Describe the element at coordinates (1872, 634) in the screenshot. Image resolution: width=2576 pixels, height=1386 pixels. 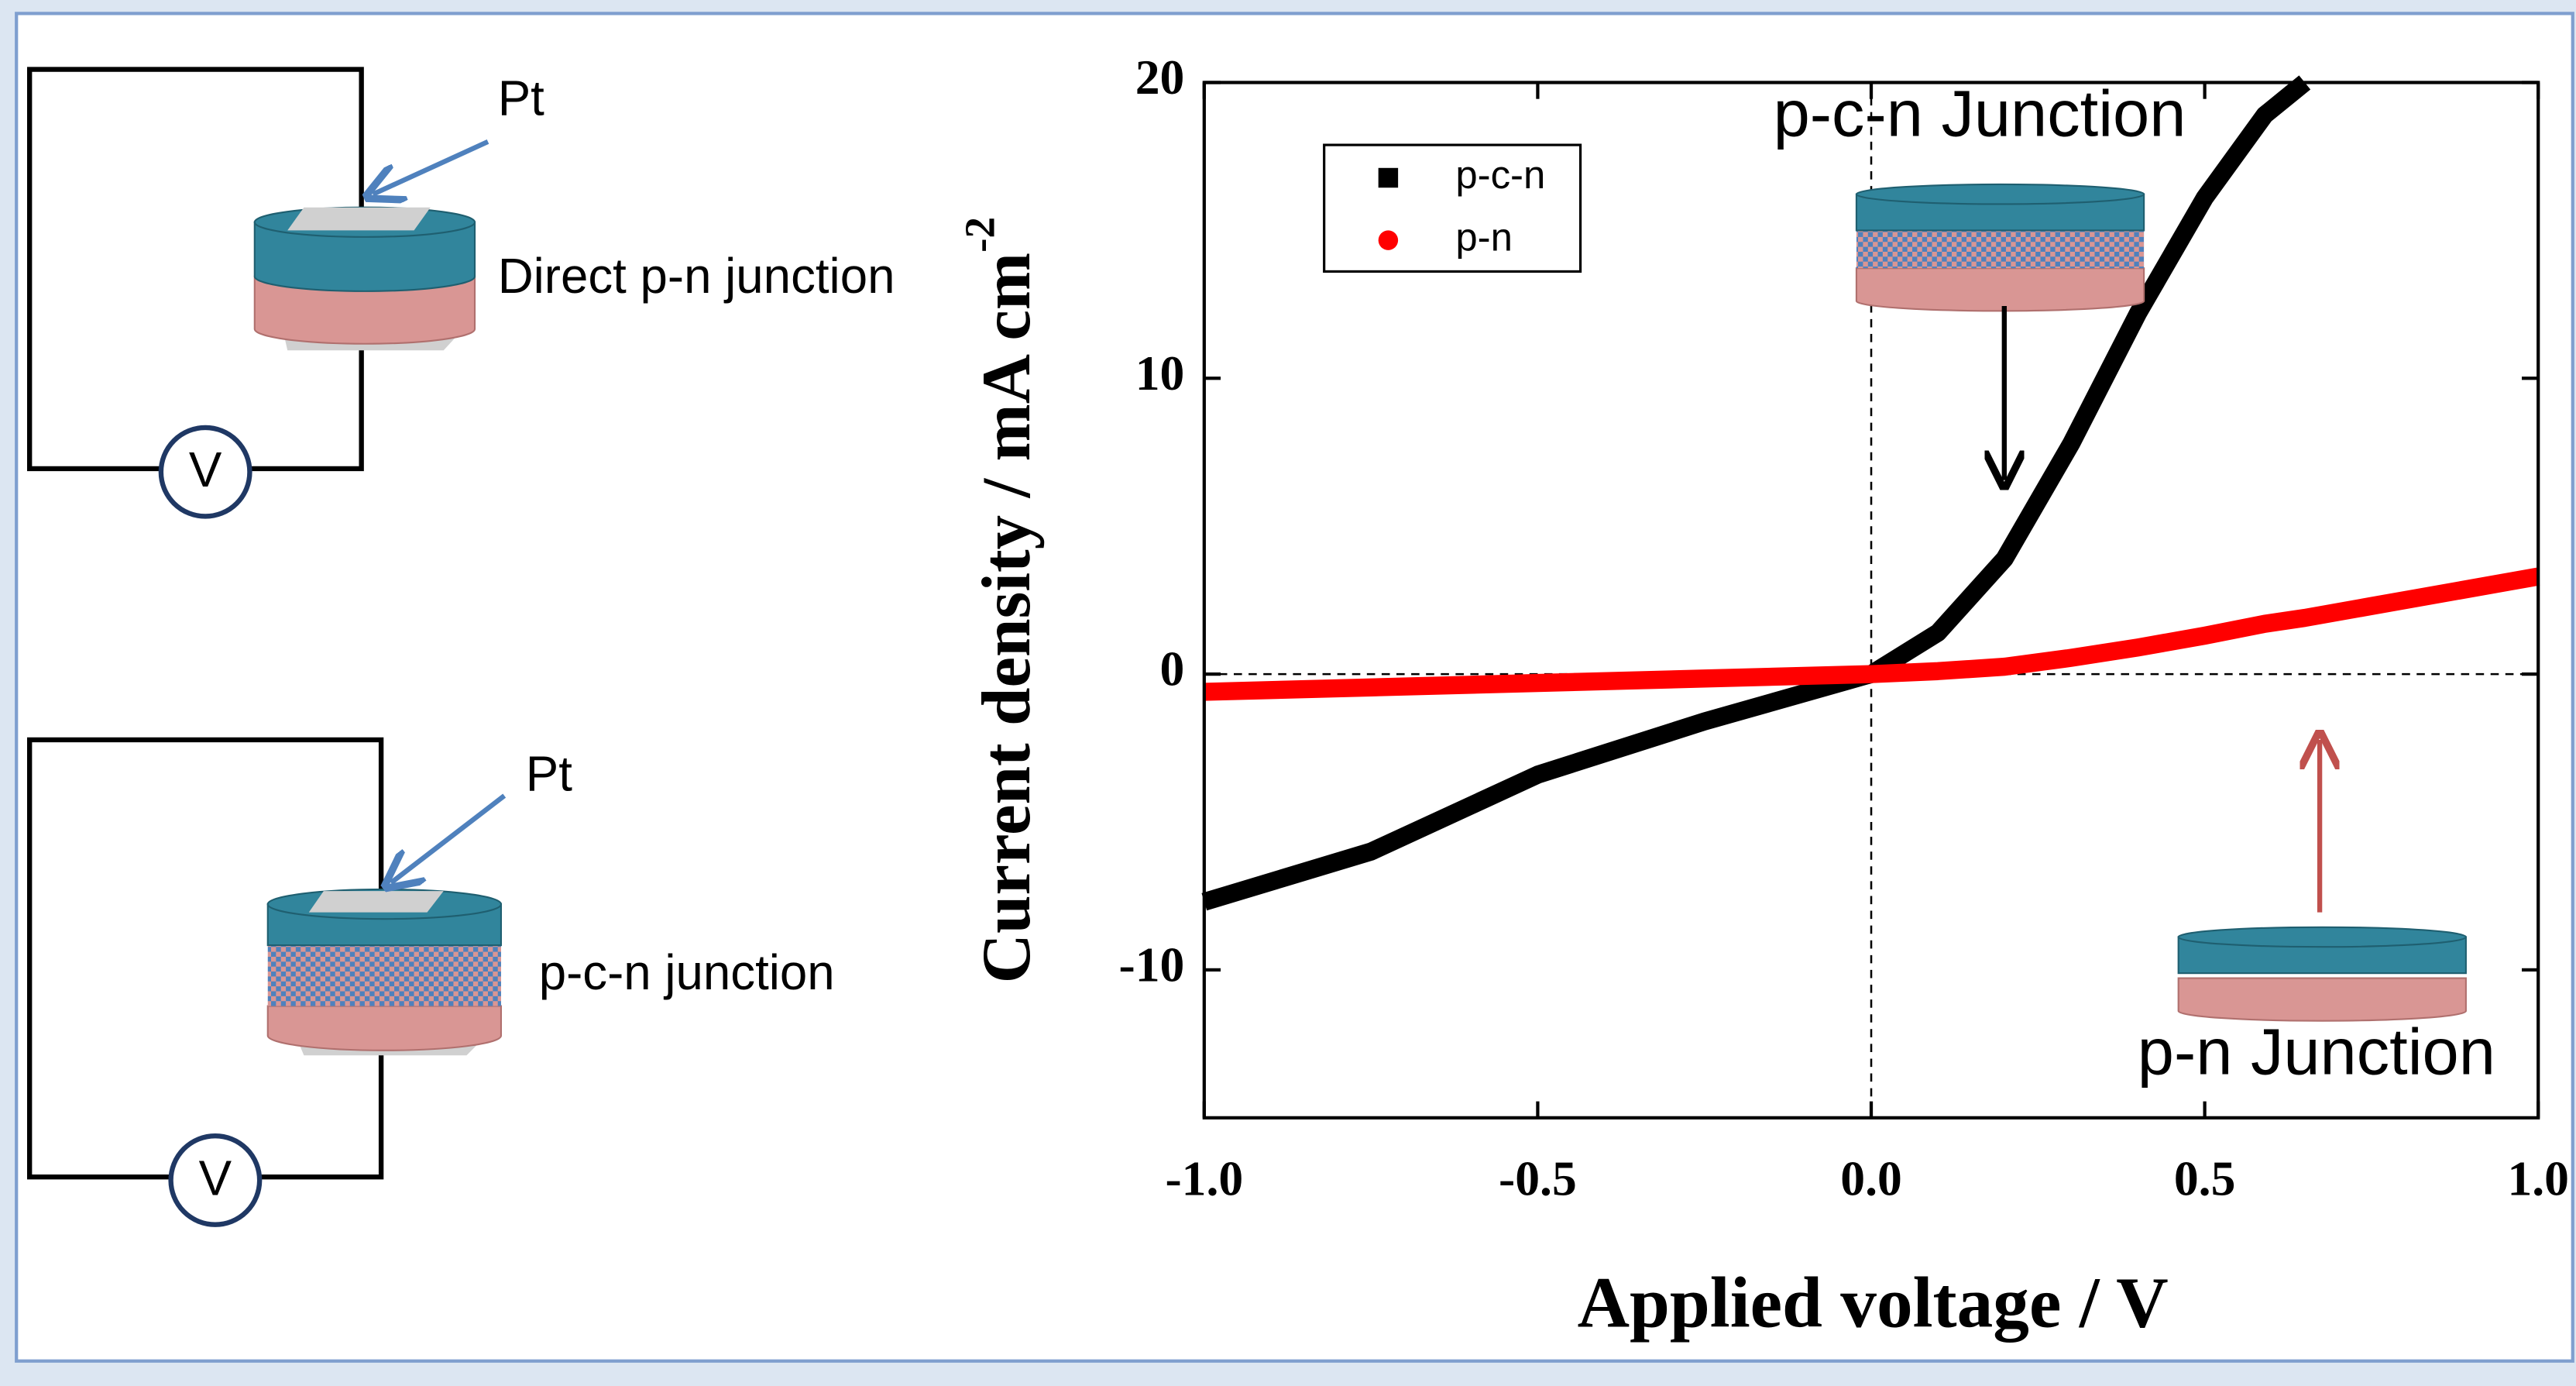
I see `series-line` at that location.